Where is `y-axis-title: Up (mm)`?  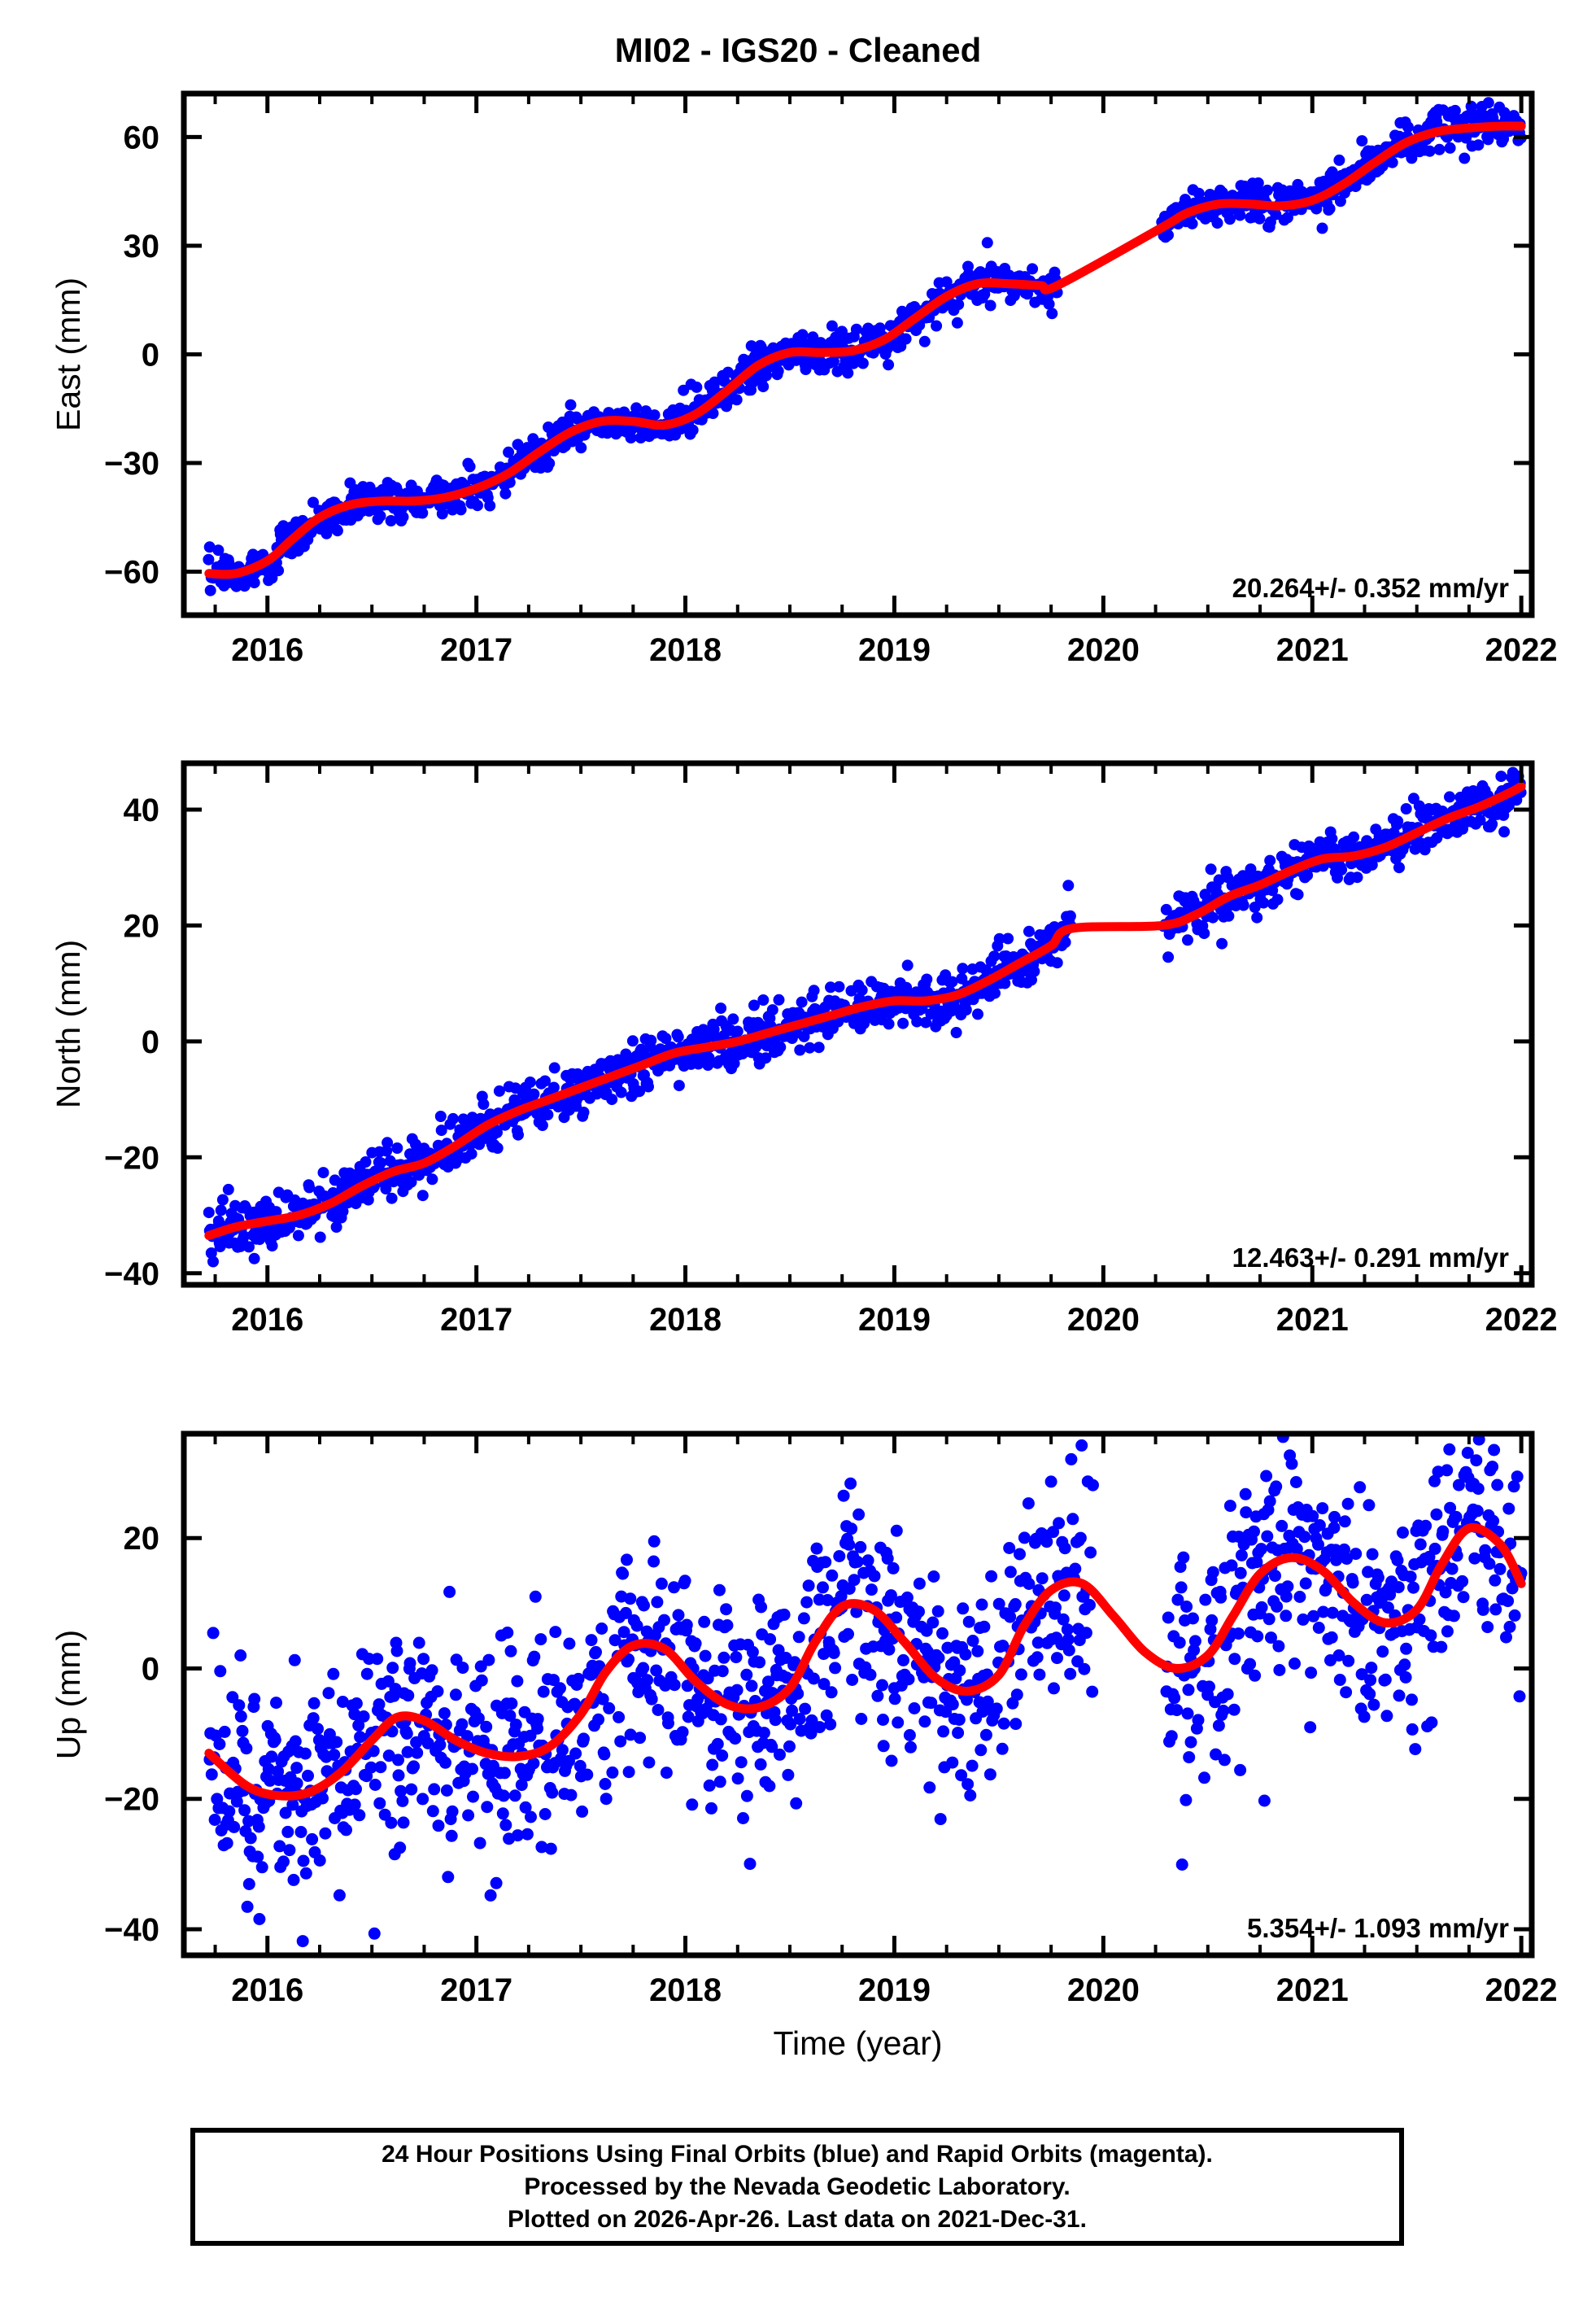 y-axis-title: Up (mm) is located at coordinates (68, 1694).